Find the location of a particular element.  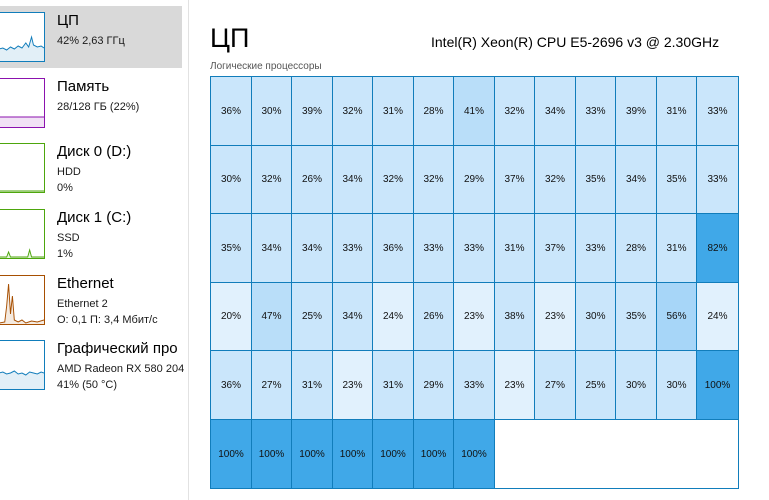

sidebar-item-memory: Память 28/128 ГБ (22%) is located at coordinates (91, 103).